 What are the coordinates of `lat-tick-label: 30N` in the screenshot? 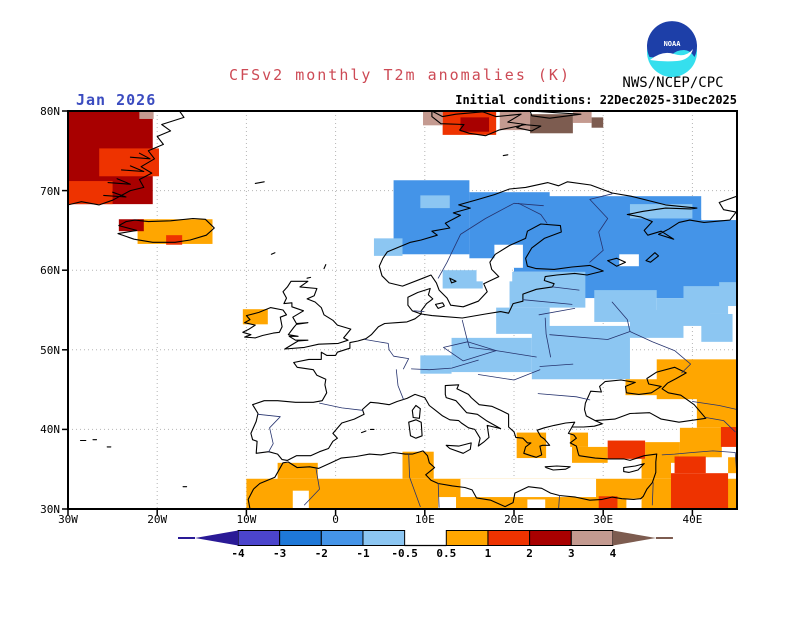 It's located at (50, 509).